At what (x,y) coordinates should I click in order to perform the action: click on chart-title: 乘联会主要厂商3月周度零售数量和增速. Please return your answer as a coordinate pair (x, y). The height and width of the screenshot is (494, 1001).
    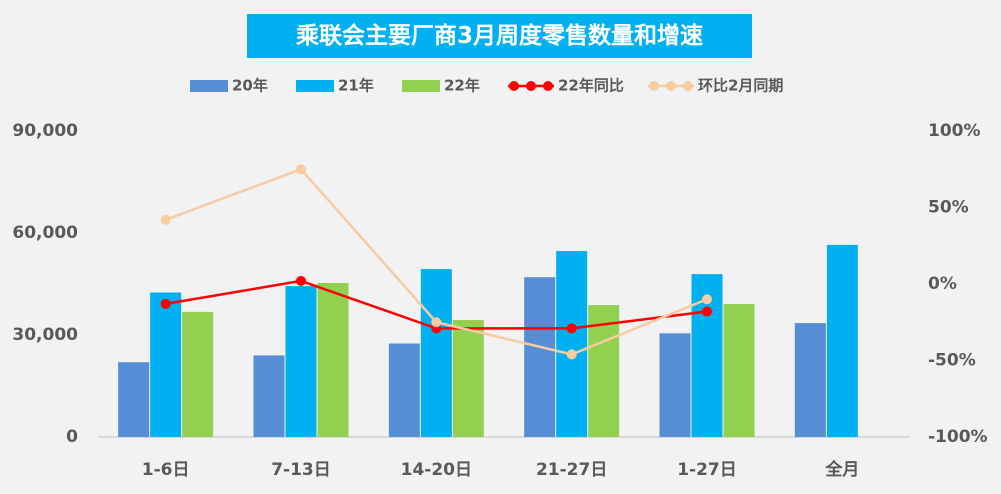
    Looking at the image, I should click on (499, 36).